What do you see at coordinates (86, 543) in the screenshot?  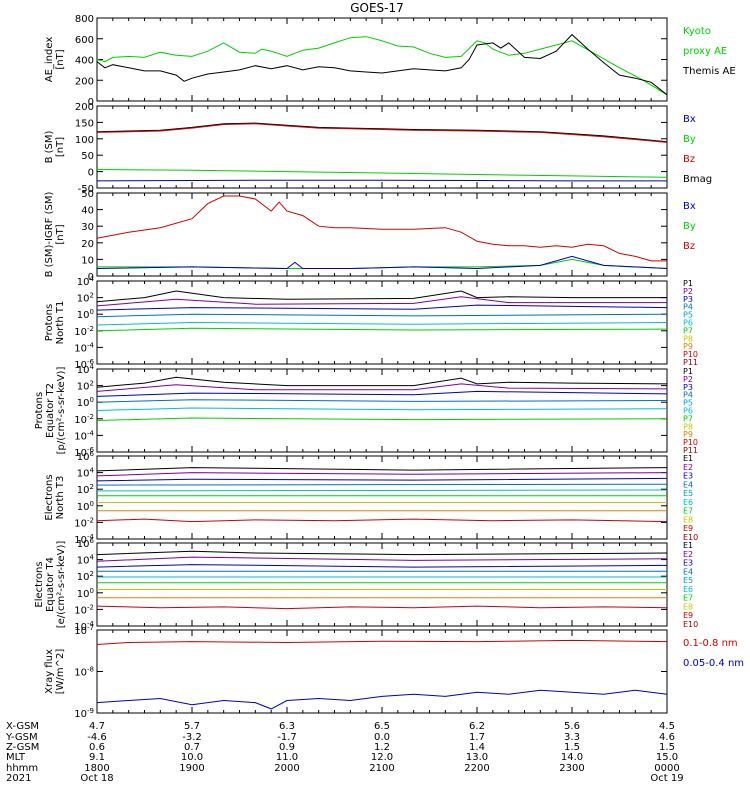 I see `y-tick-label-electrons-t4: 10⁶` at bounding box center [86, 543].